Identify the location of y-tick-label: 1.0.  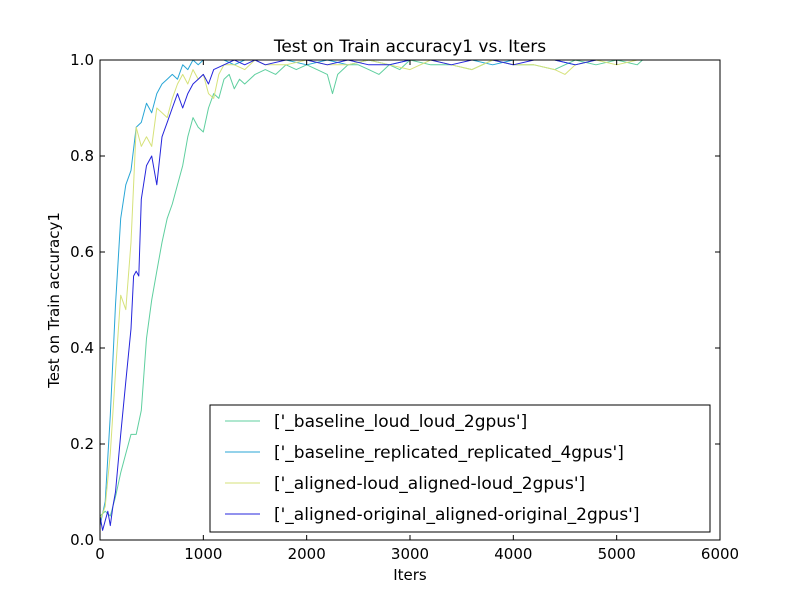
(82, 60).